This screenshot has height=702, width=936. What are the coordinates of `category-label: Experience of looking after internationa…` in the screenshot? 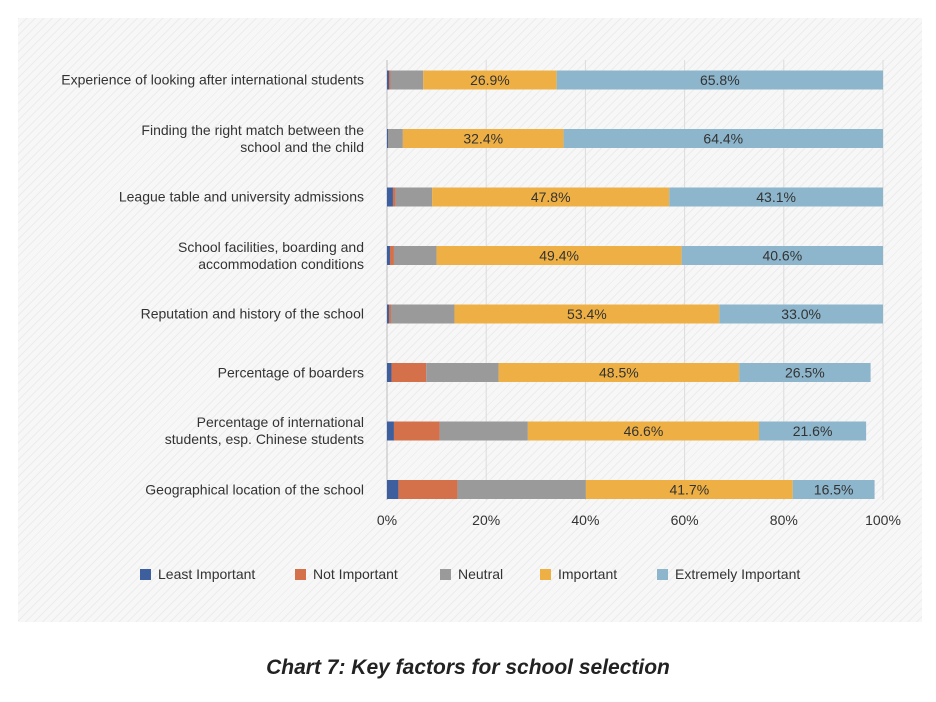 It's located at (202, 80).